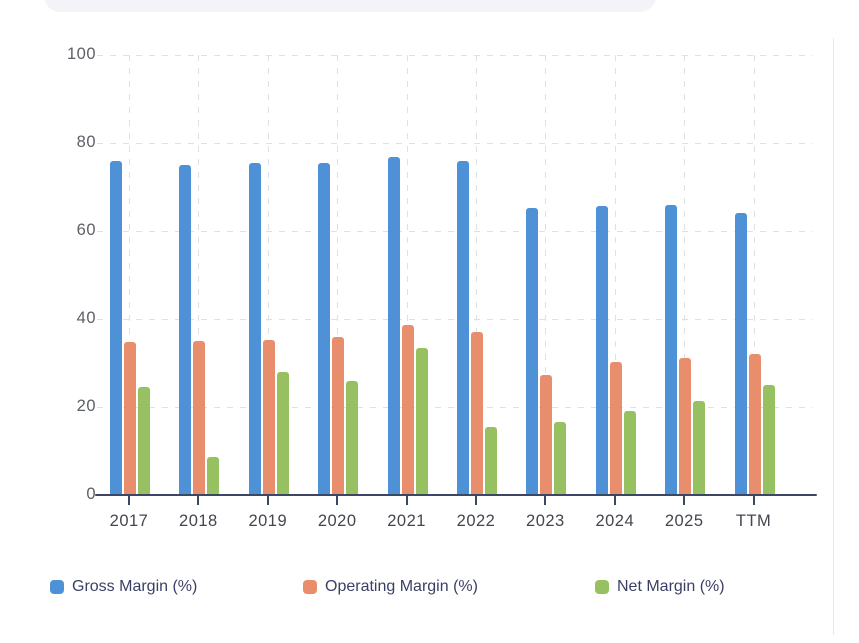  Describe the element at coordinates (268, 521) in the screenshot. I see `x-axis-label-2019: 2019` at that location.